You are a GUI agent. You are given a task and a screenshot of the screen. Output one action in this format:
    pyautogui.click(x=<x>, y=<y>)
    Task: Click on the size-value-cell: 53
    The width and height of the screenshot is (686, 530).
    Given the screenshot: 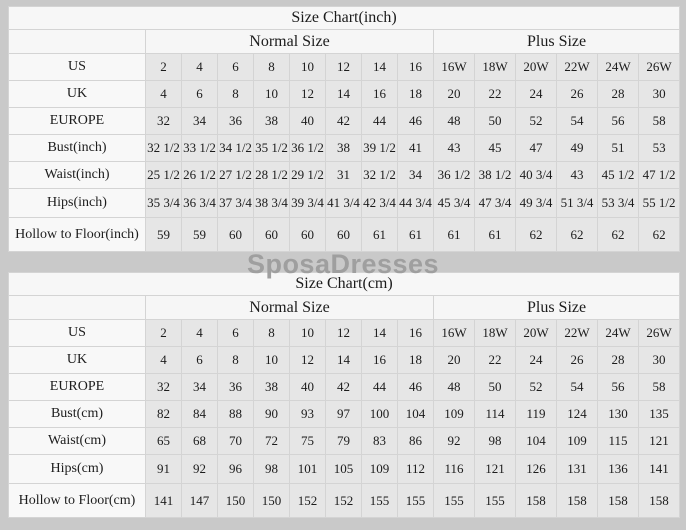 What is the action you would take?
    pyautogui.click(x=659, y=148)
    